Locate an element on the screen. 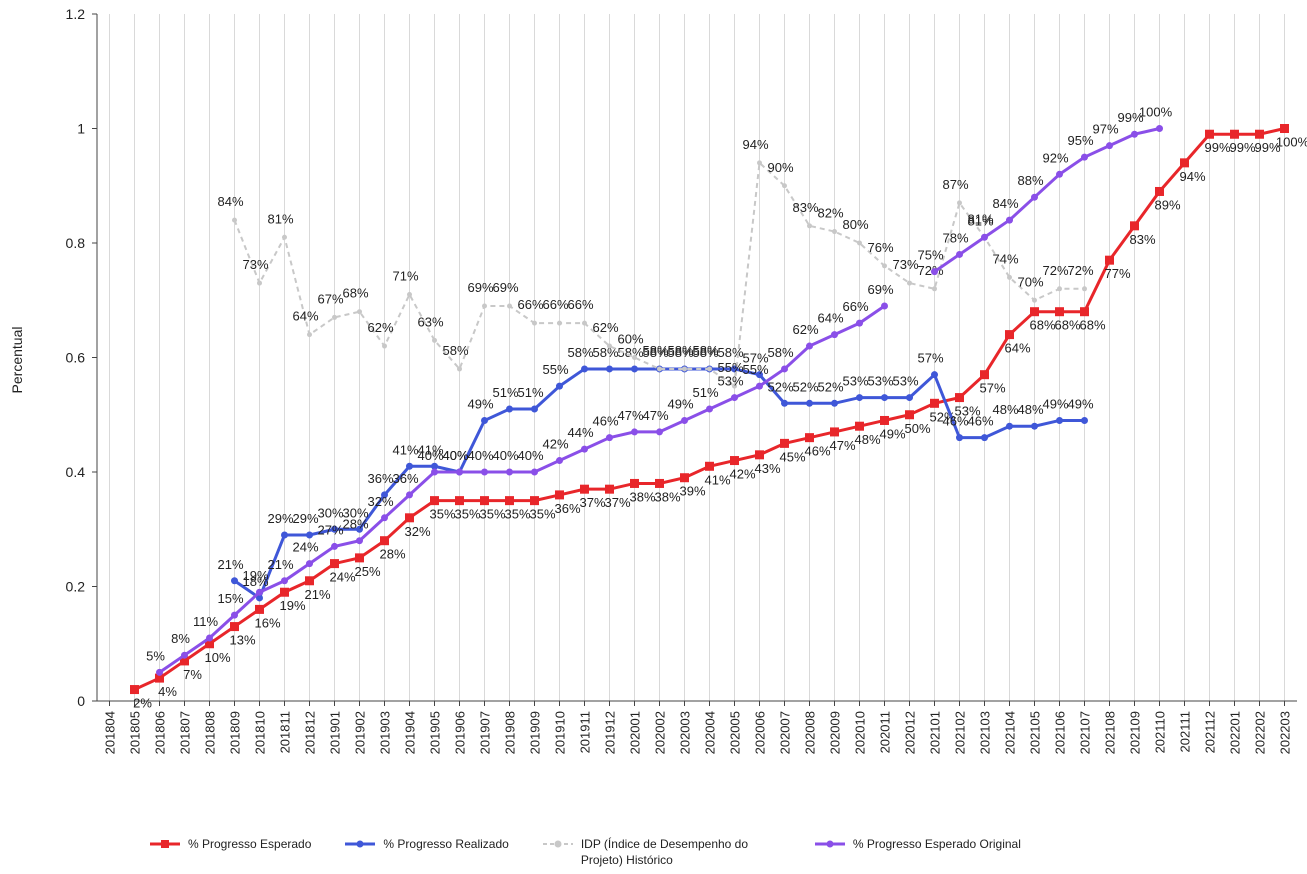 The image size is (1307, 874). data-label: 35% is located at coordinates (542, 514).